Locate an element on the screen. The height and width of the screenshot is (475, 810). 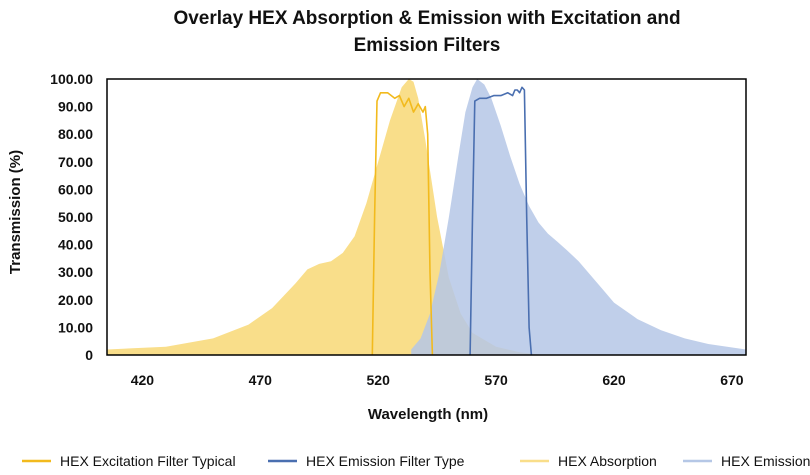
x-tick-label: 470 is located at coordinates (261, 380).